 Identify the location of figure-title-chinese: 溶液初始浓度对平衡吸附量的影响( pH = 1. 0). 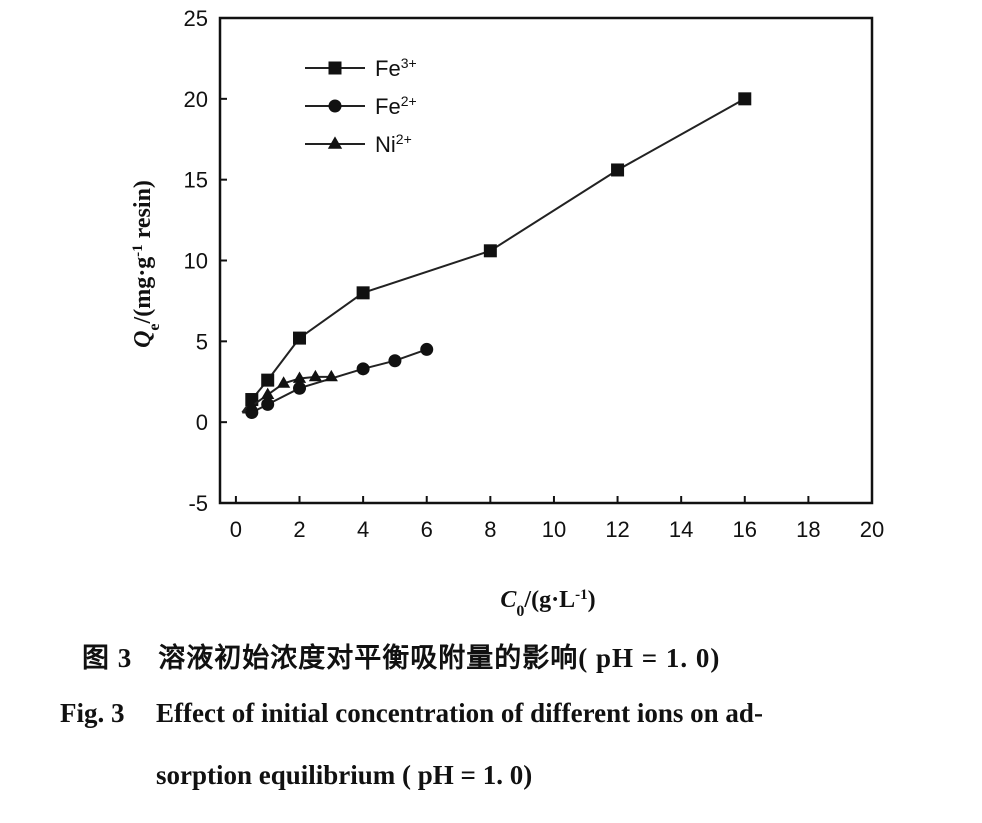
(439, 658).